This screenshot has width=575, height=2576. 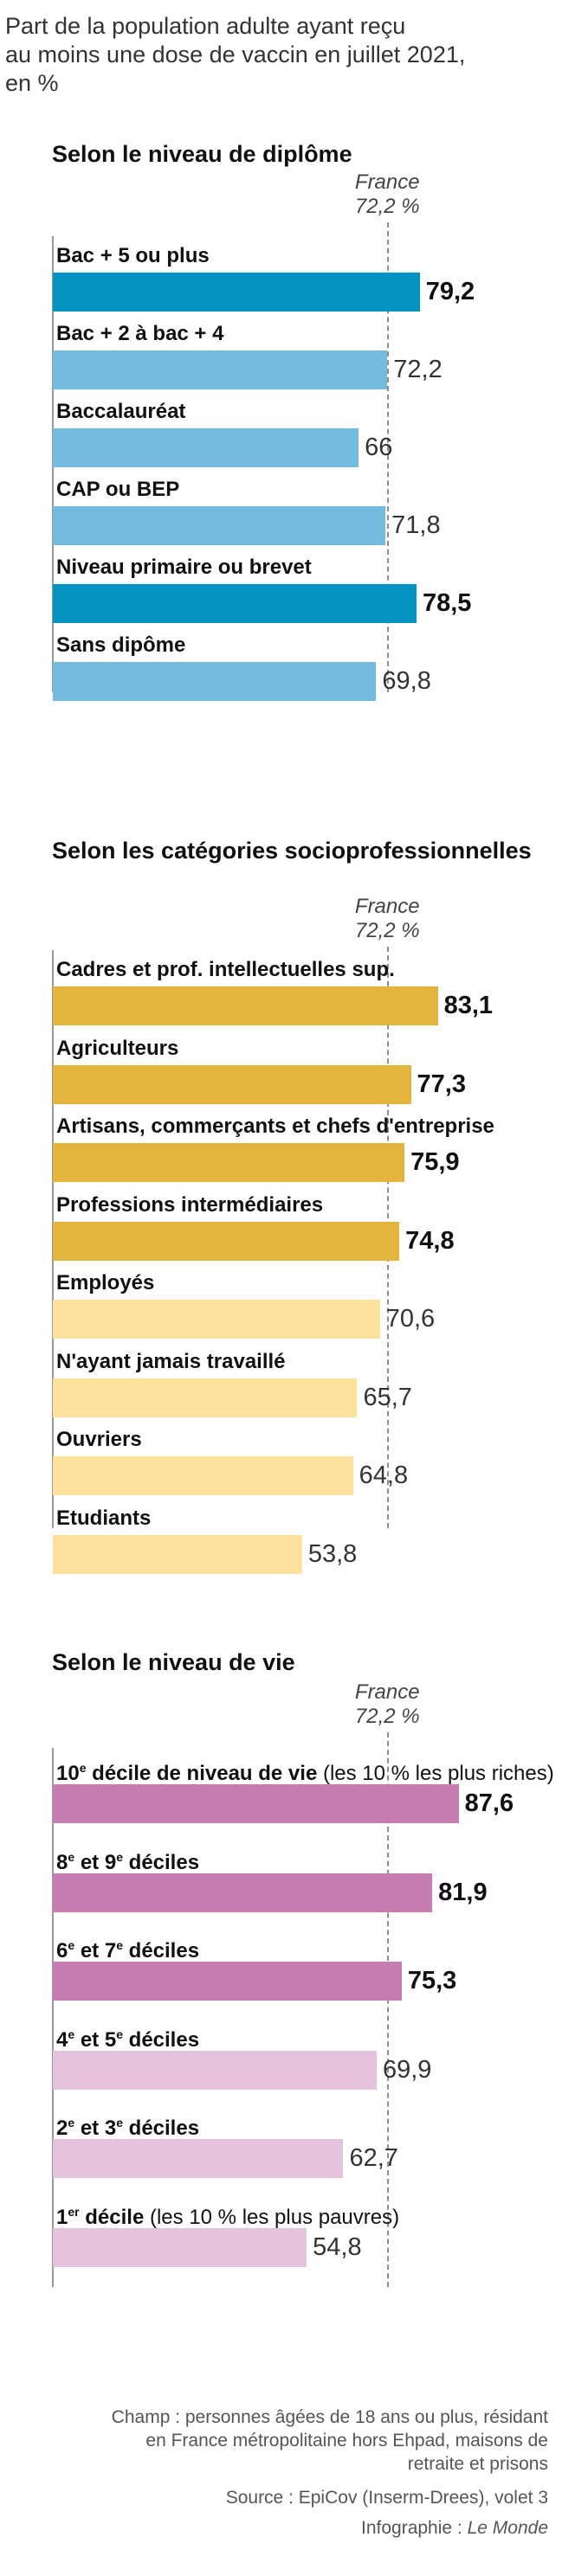 I want to click on bar-value: 78,5, so click(x=447, y=603).